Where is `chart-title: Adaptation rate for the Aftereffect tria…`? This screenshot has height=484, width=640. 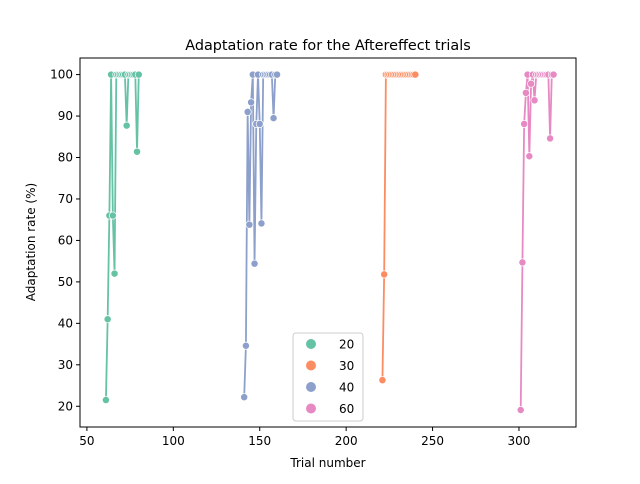
chart-title: Adaptation rate for the Aftereffect tria… is located at coordinates (328, 46).